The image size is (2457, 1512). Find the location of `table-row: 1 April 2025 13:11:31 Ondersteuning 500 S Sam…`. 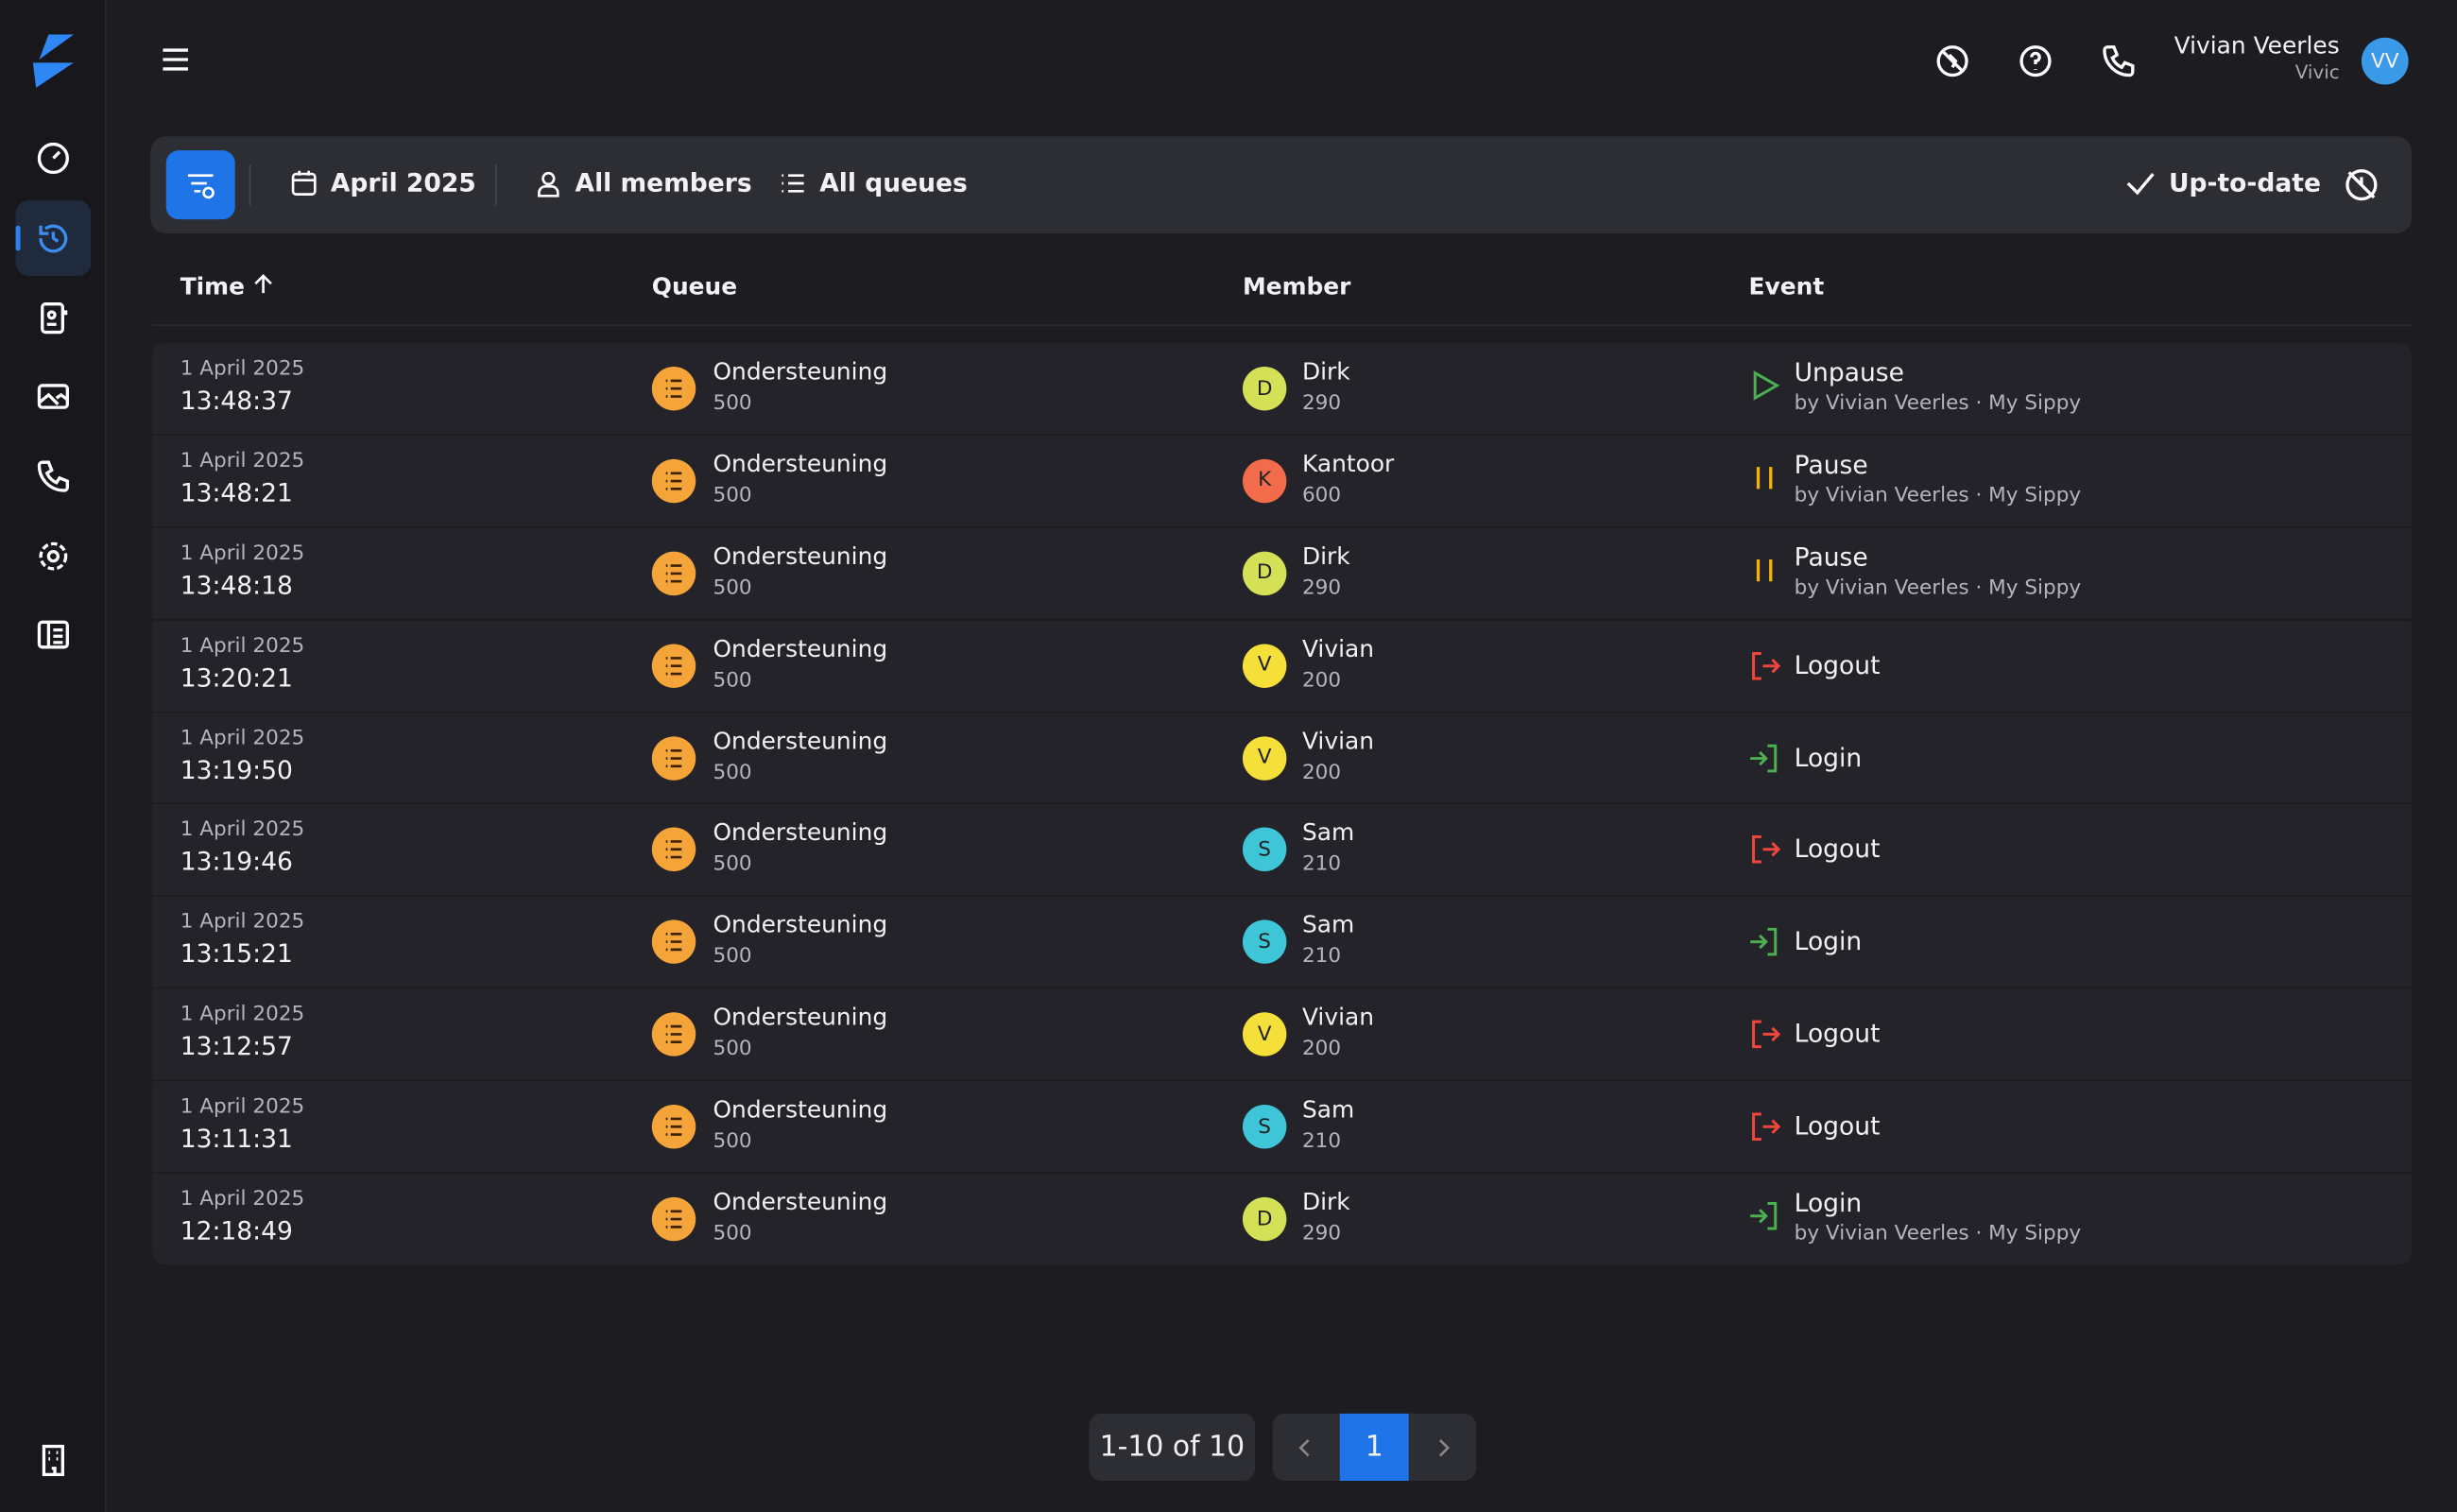

table-row: 1 April 2025 13:11:31 Ondersteuning 500 S Sam… is located at coordinates (1281, 1128).